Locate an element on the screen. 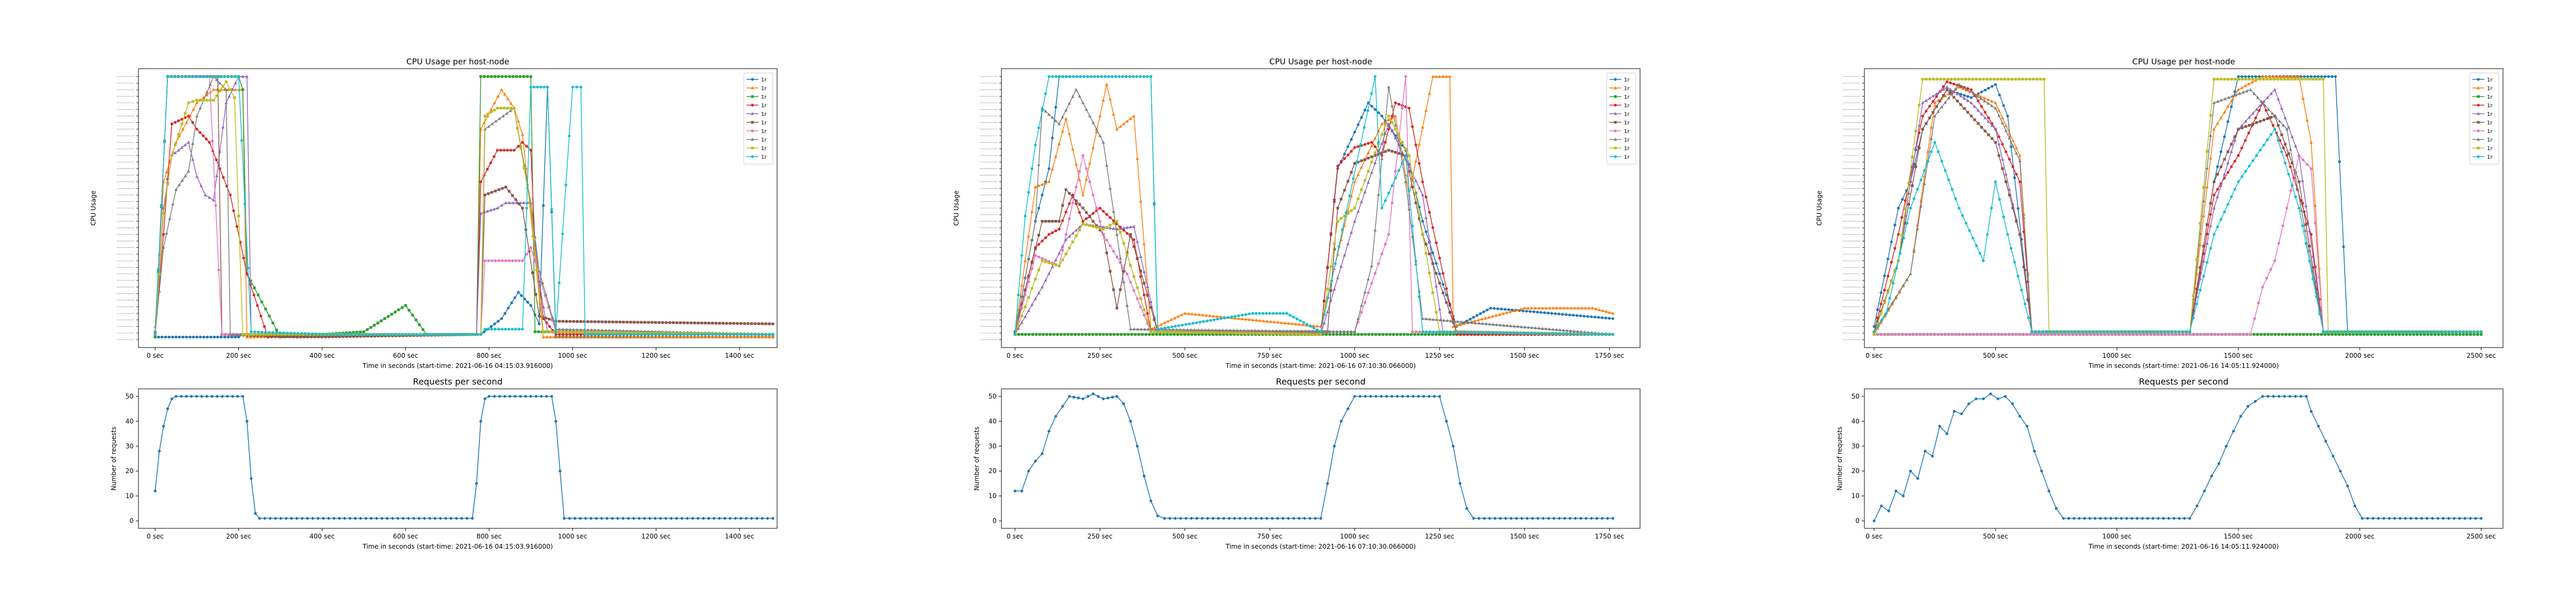 Image resolution: width=2576 pixels, height=590 pixels. x-tick-label: 200 sec is located at coordinates (238, 355).